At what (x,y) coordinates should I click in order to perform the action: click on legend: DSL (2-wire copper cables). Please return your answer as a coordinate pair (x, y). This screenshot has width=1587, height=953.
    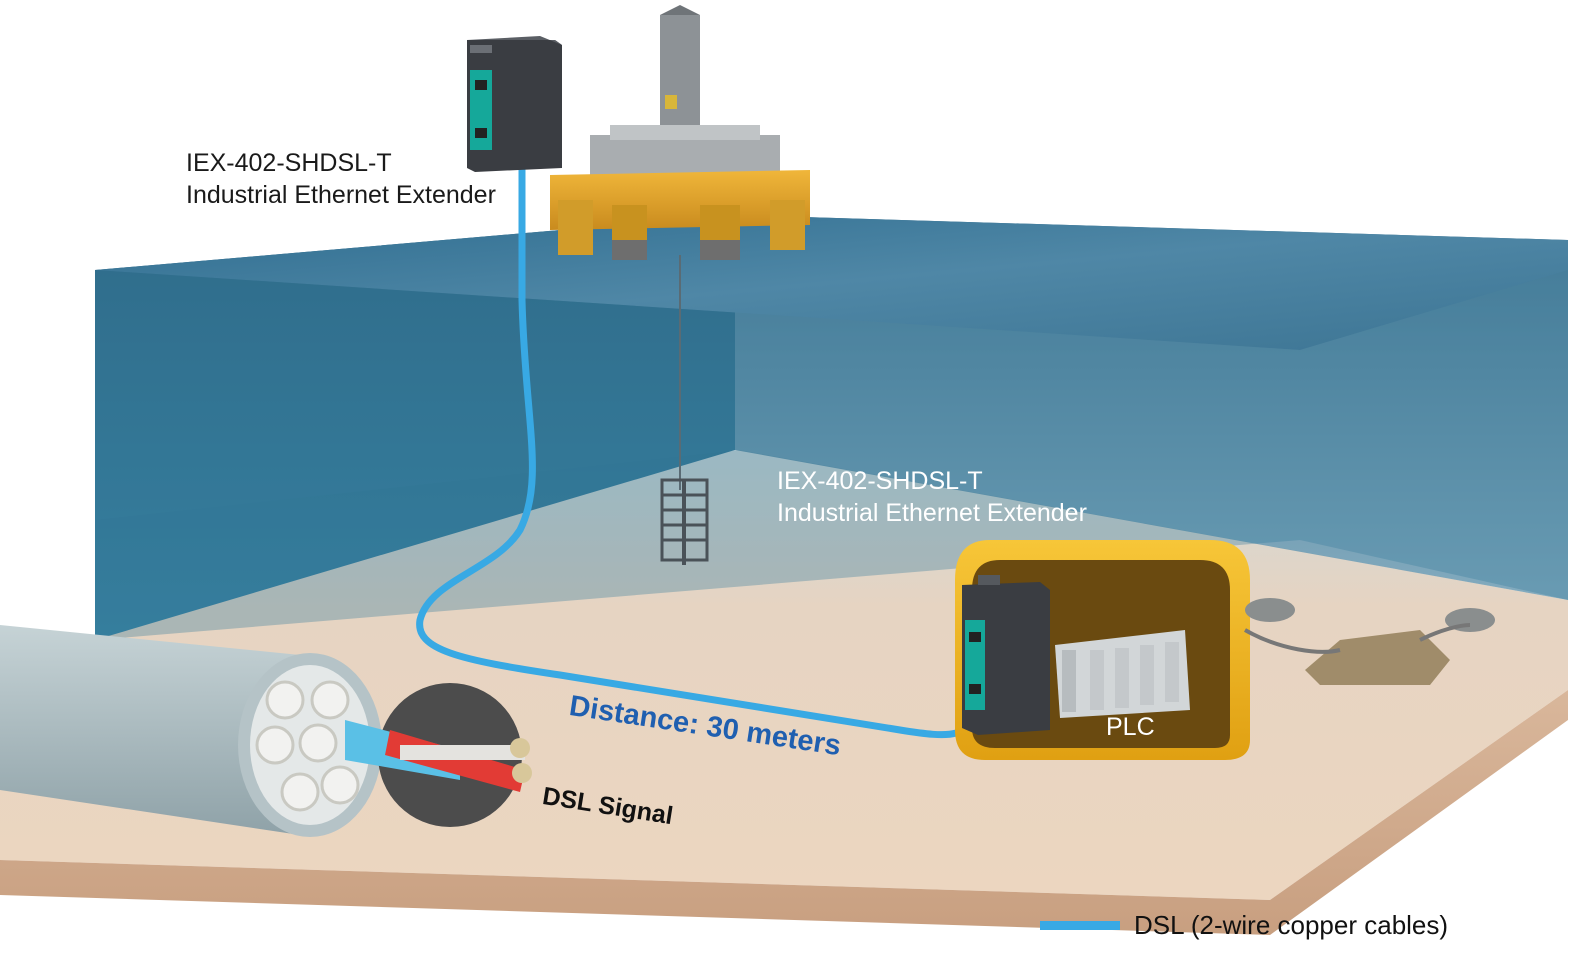
    Looking at the image, I should click on (1244, 925).